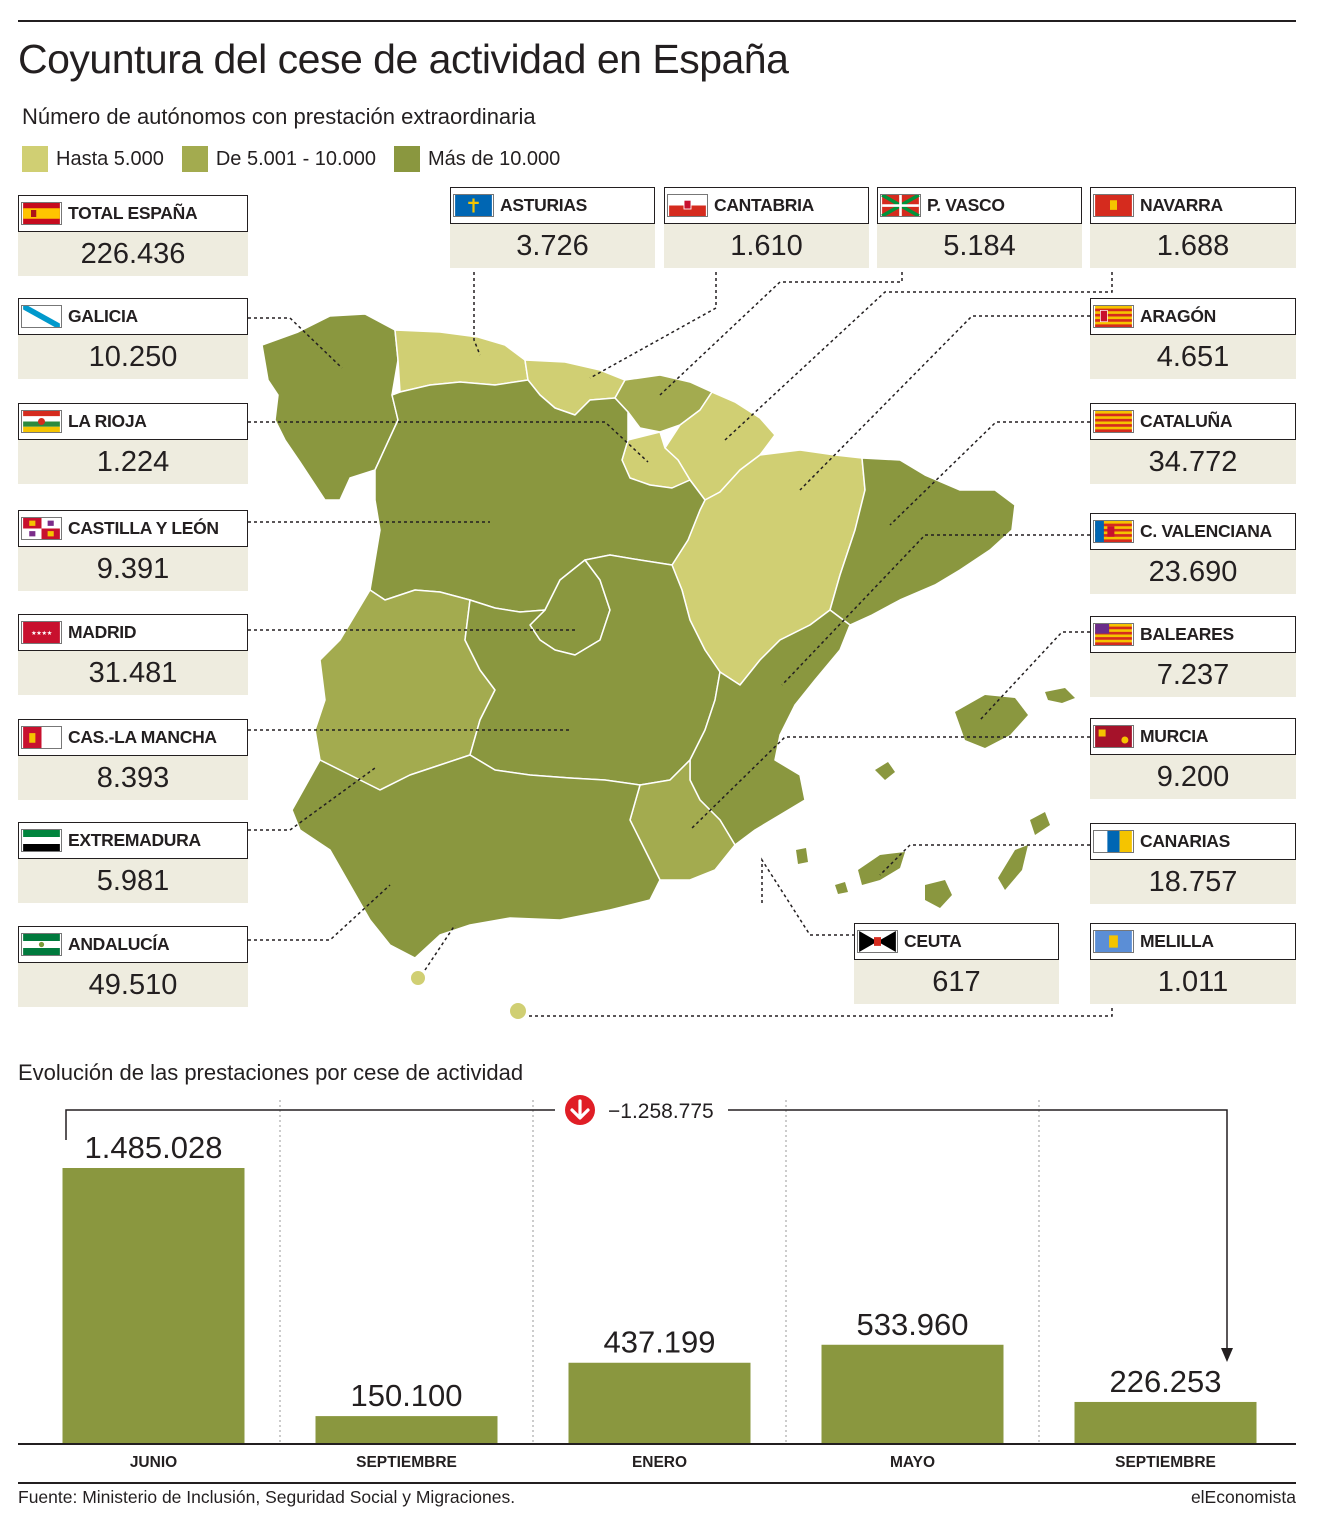 The width and height of the screenshot is (1326, 1527). I want to click on flag-larioja-icon, so click(41, 421).